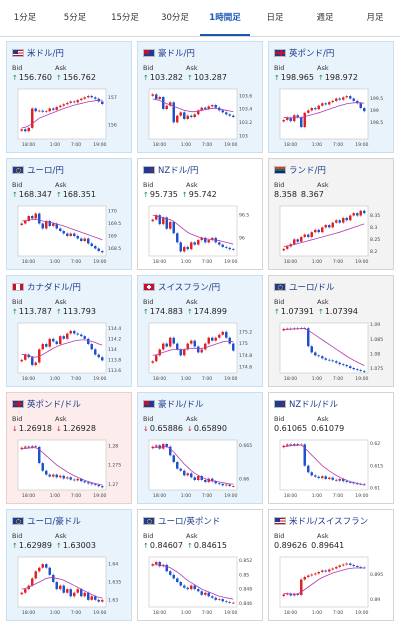 The height and width of the screenshot is (621, 400). What do you see at coordinates (146, 545) in the screenshot?
I see `up-arrow-icon: ↑` at bounding box center [146, 545].